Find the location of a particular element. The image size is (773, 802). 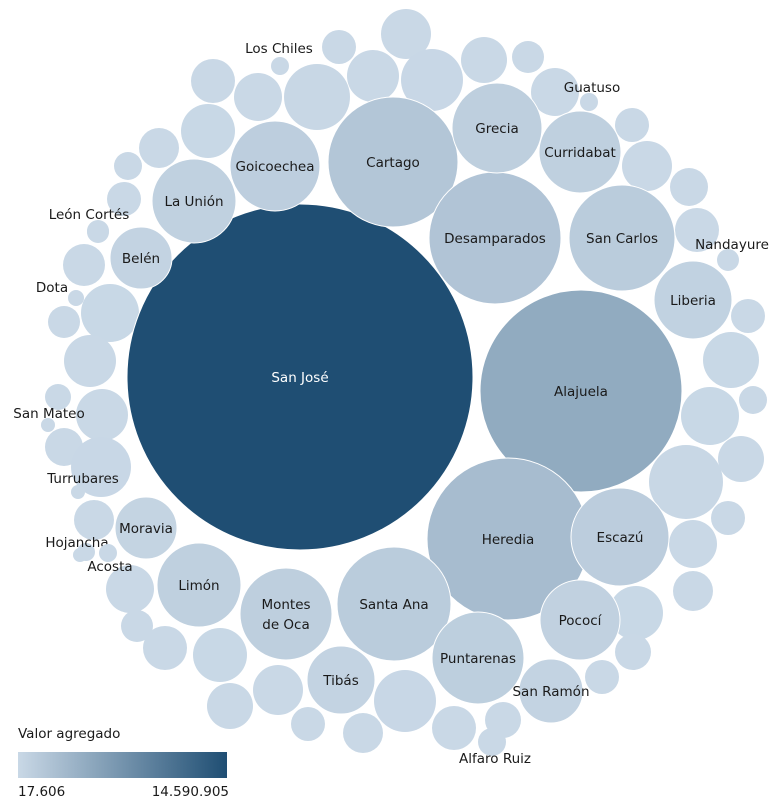

bubble-los-chiles is located at coordinates (280, 66).